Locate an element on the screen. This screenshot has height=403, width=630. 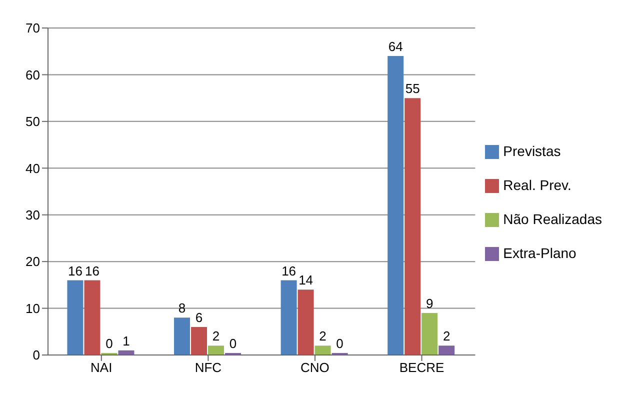
x-tick-label: NAI is located at coordinates (101, 368).